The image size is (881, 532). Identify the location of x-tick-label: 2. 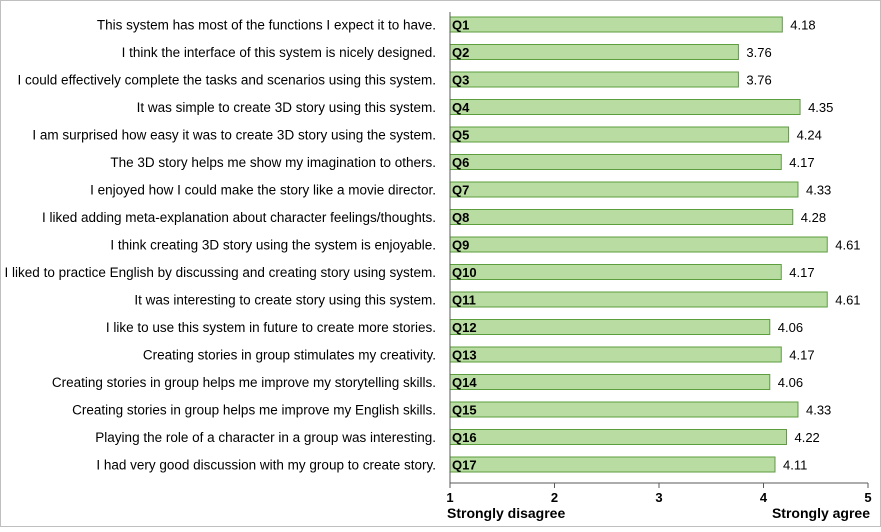
(554, 497).